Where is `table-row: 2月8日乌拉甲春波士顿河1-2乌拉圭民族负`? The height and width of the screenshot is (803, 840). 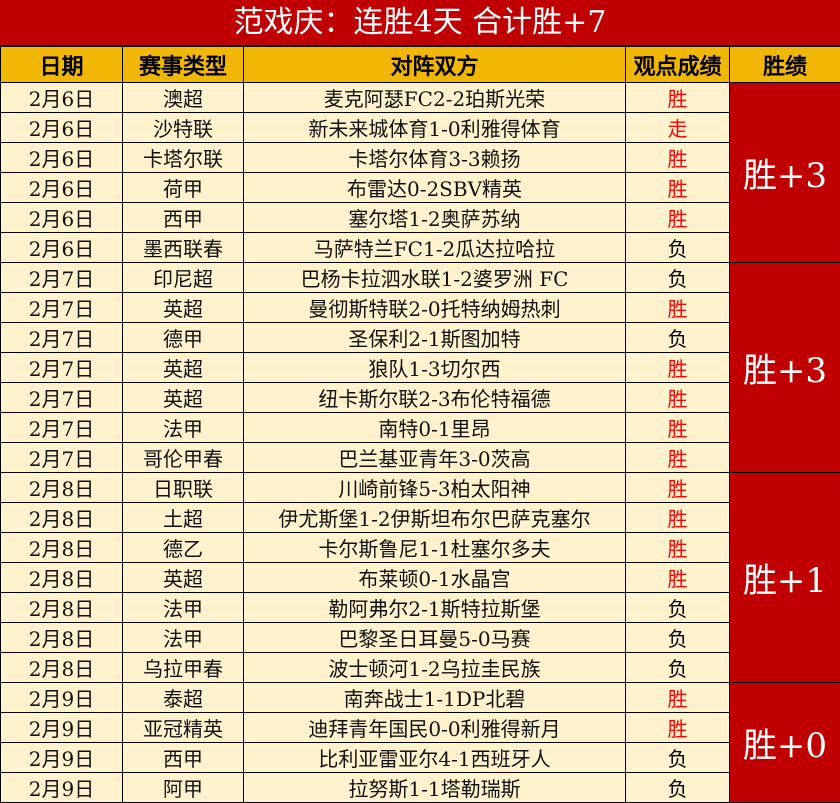 table-row: 2月8日乌拉甲春波士顿河1-2乌拉圭民族负 is located at coordinates (420, 668).